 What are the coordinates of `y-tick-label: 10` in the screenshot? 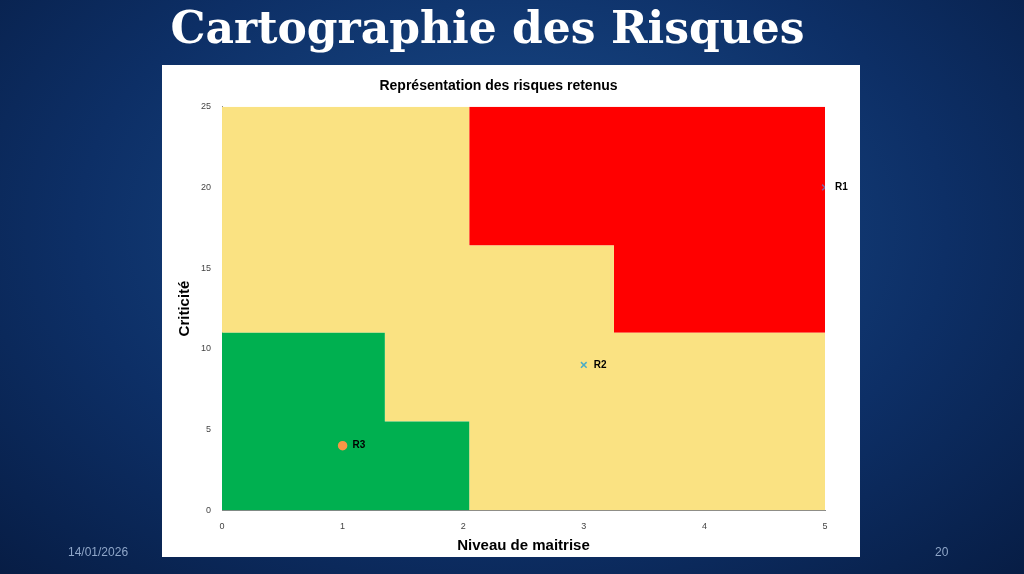 It's located at (206, 348).